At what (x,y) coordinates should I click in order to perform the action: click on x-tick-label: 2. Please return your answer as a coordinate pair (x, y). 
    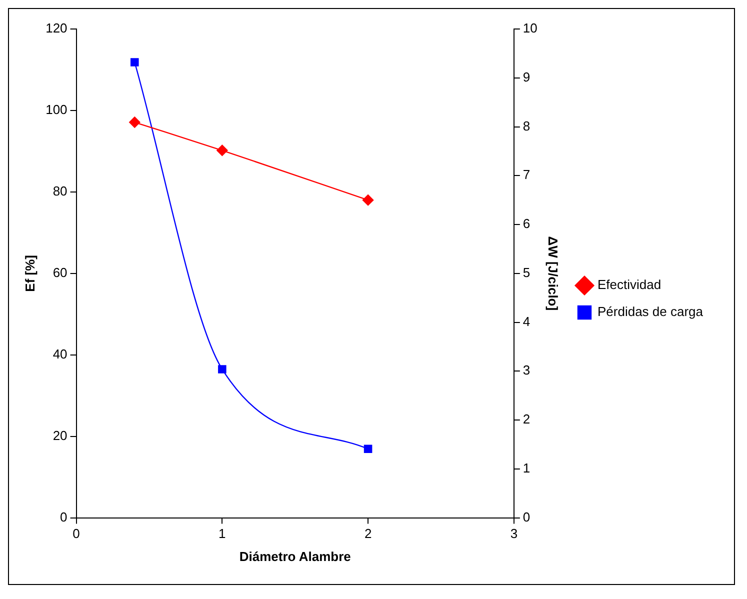
    Looking at the image, I should click on (368, 534).